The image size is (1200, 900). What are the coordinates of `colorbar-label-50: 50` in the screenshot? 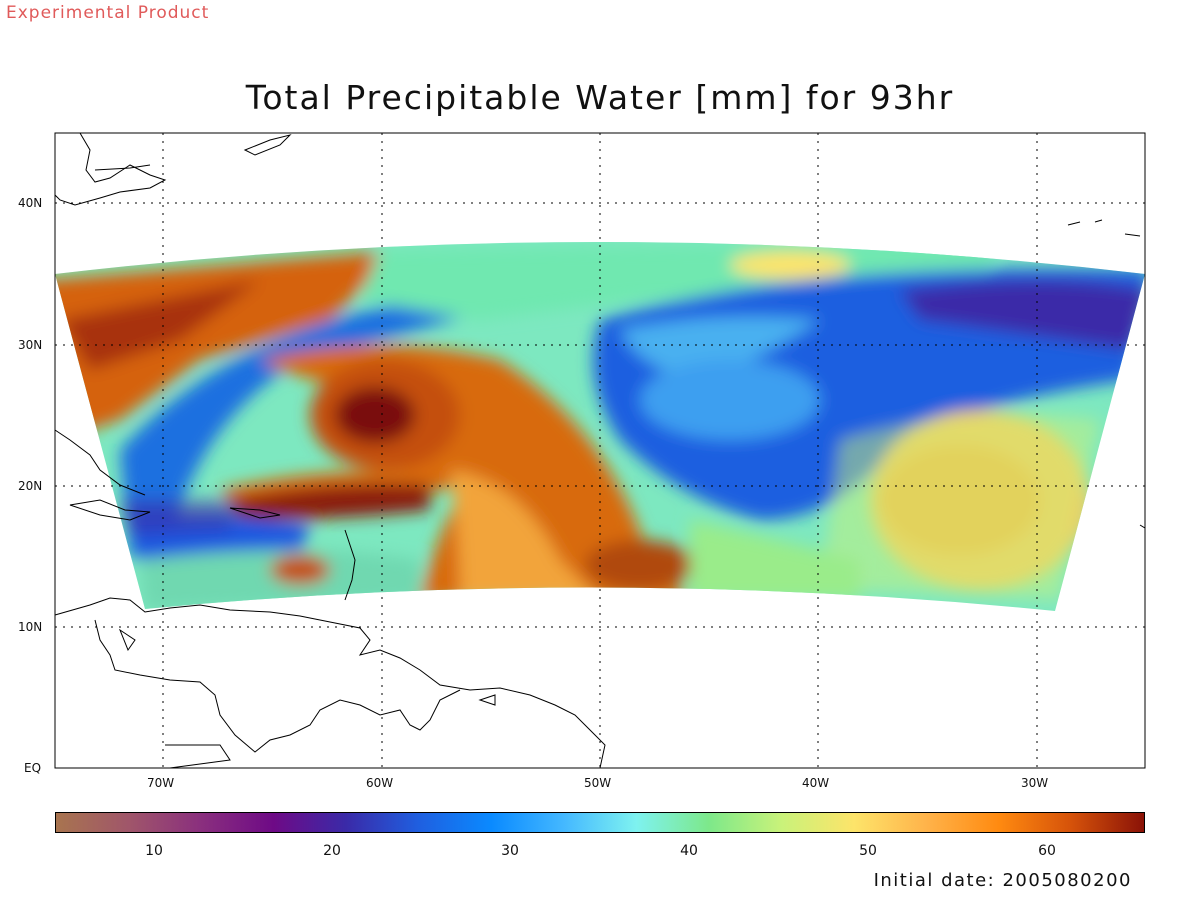 It's located at (868, 851).